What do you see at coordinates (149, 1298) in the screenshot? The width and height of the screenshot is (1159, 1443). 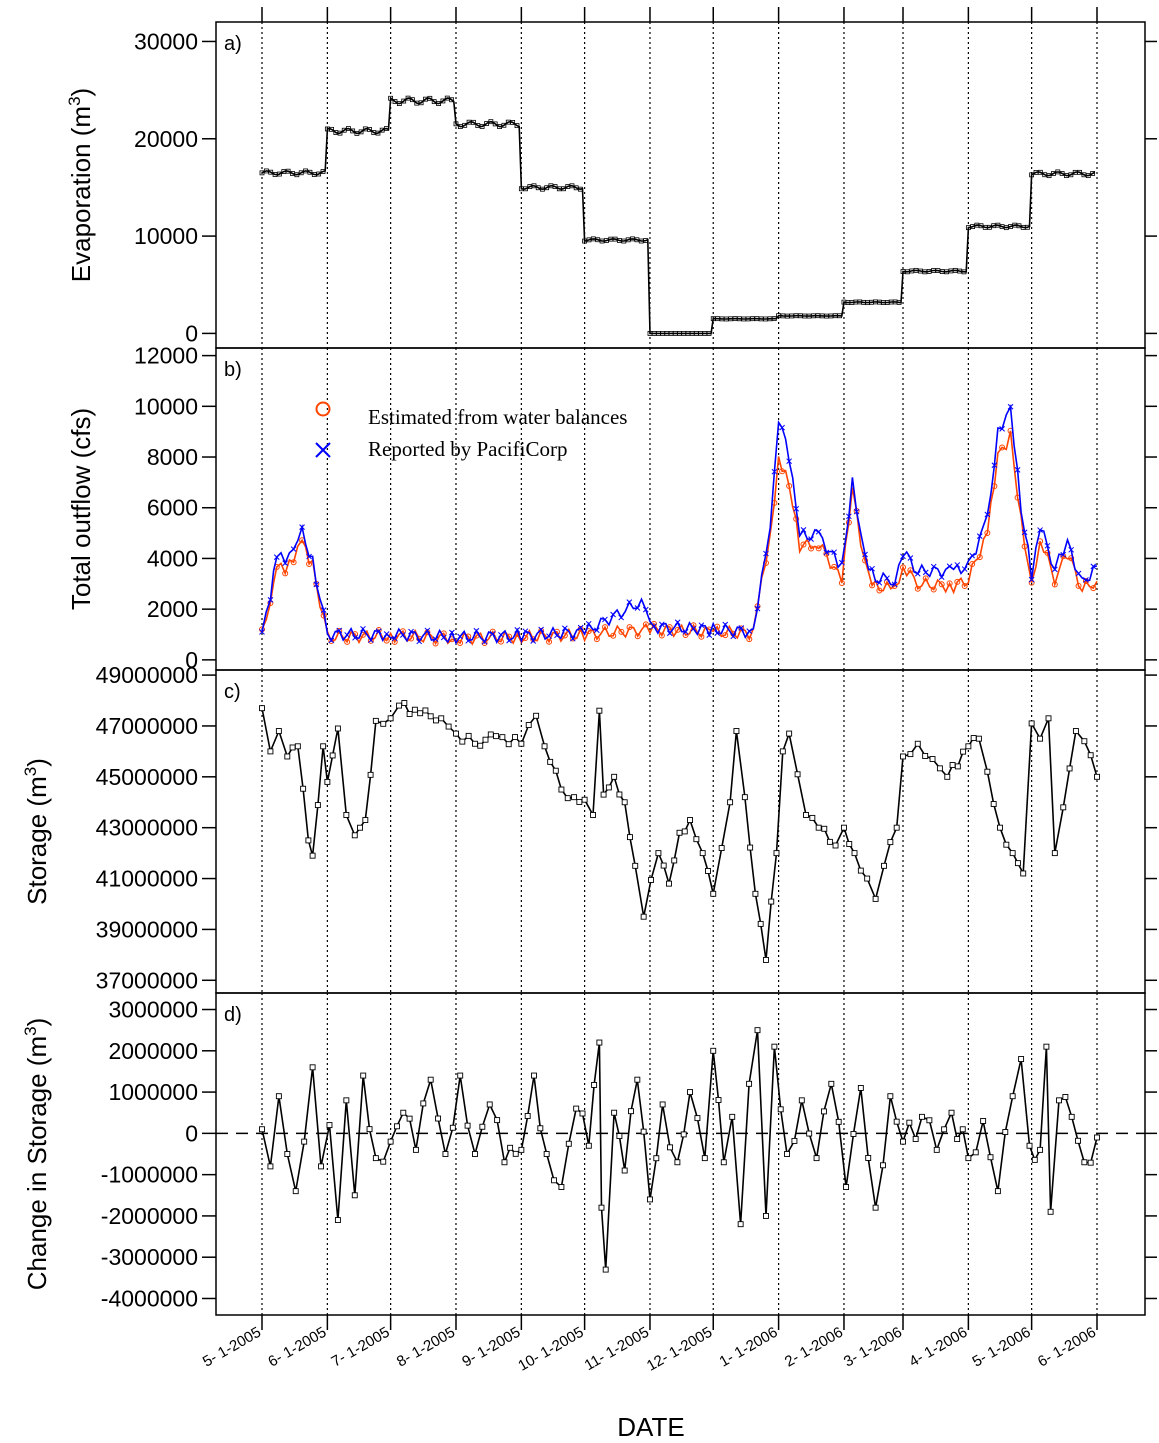 I see `y-tick-label: -4000000` at bounding box center [149, 1298].